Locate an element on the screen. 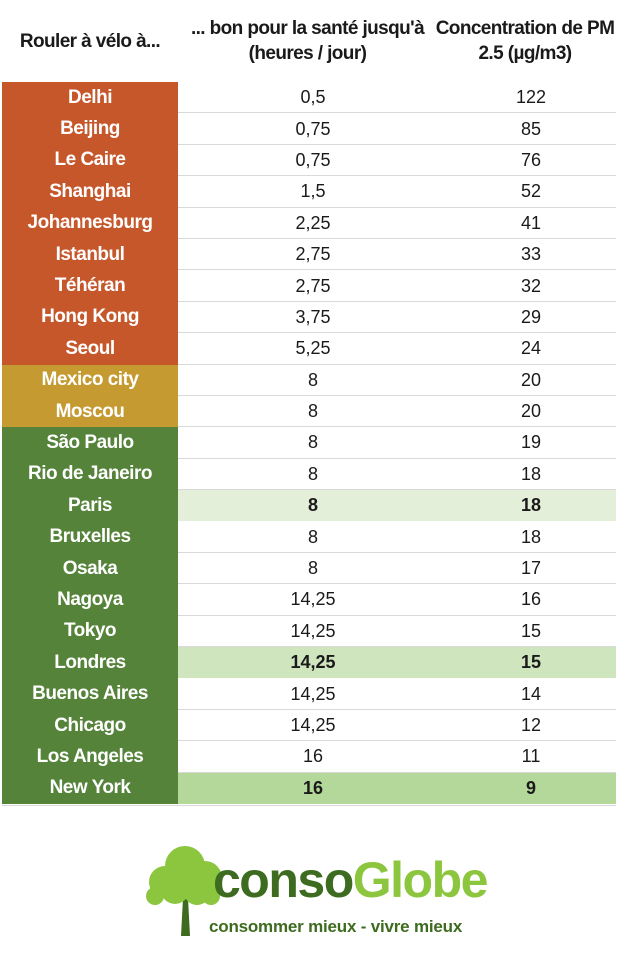  city-cell: Bruxelles is located at coordinates (90, 537).